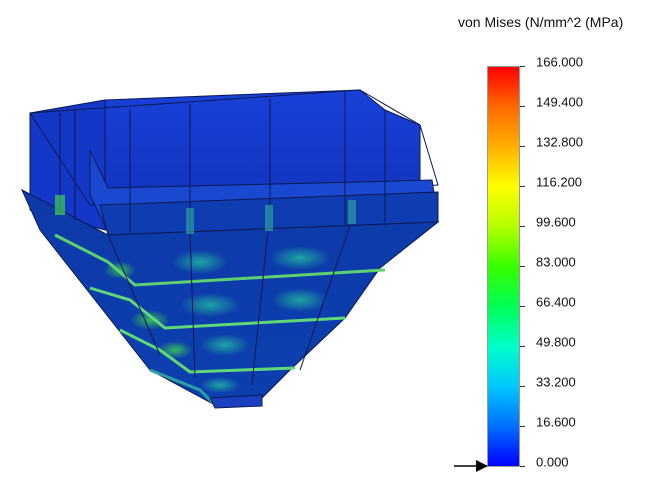 This screenshot has height=482, width=664. Describe the element at coordinates (556, 342) in the screenshot. I see `legend-value: 49.800` at that location.